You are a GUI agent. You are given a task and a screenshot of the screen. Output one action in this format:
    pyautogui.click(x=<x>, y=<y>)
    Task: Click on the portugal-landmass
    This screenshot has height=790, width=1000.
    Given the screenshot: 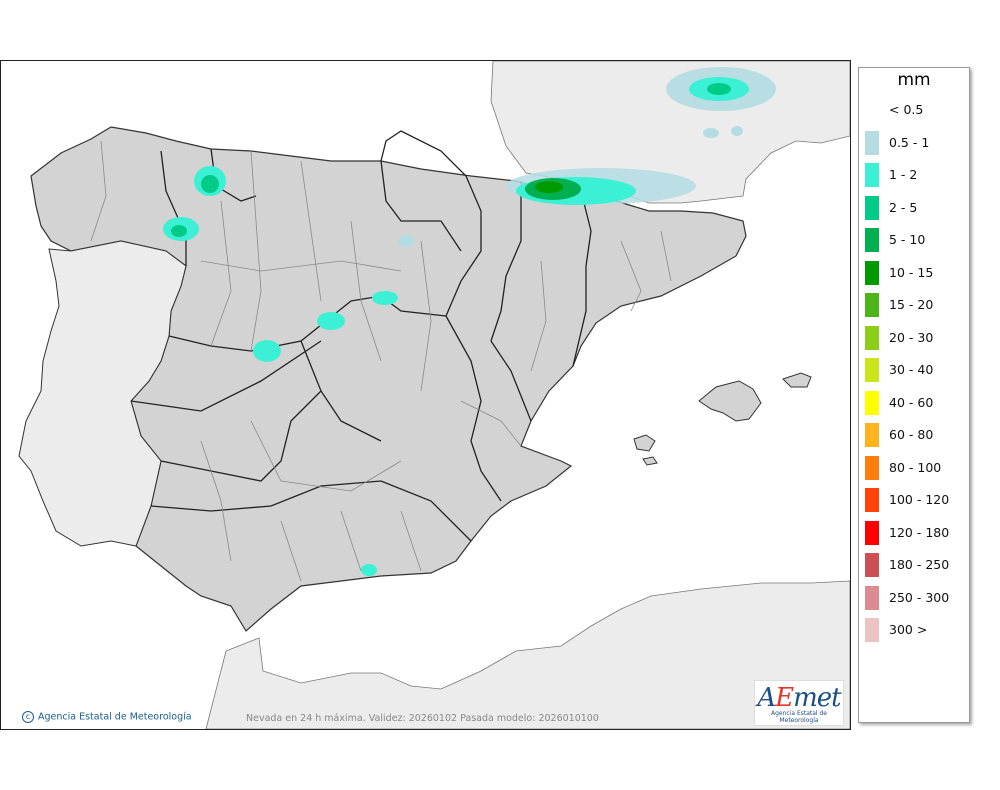 What is the action you would take?
    pyautogui.click(x=102, y=393)
    